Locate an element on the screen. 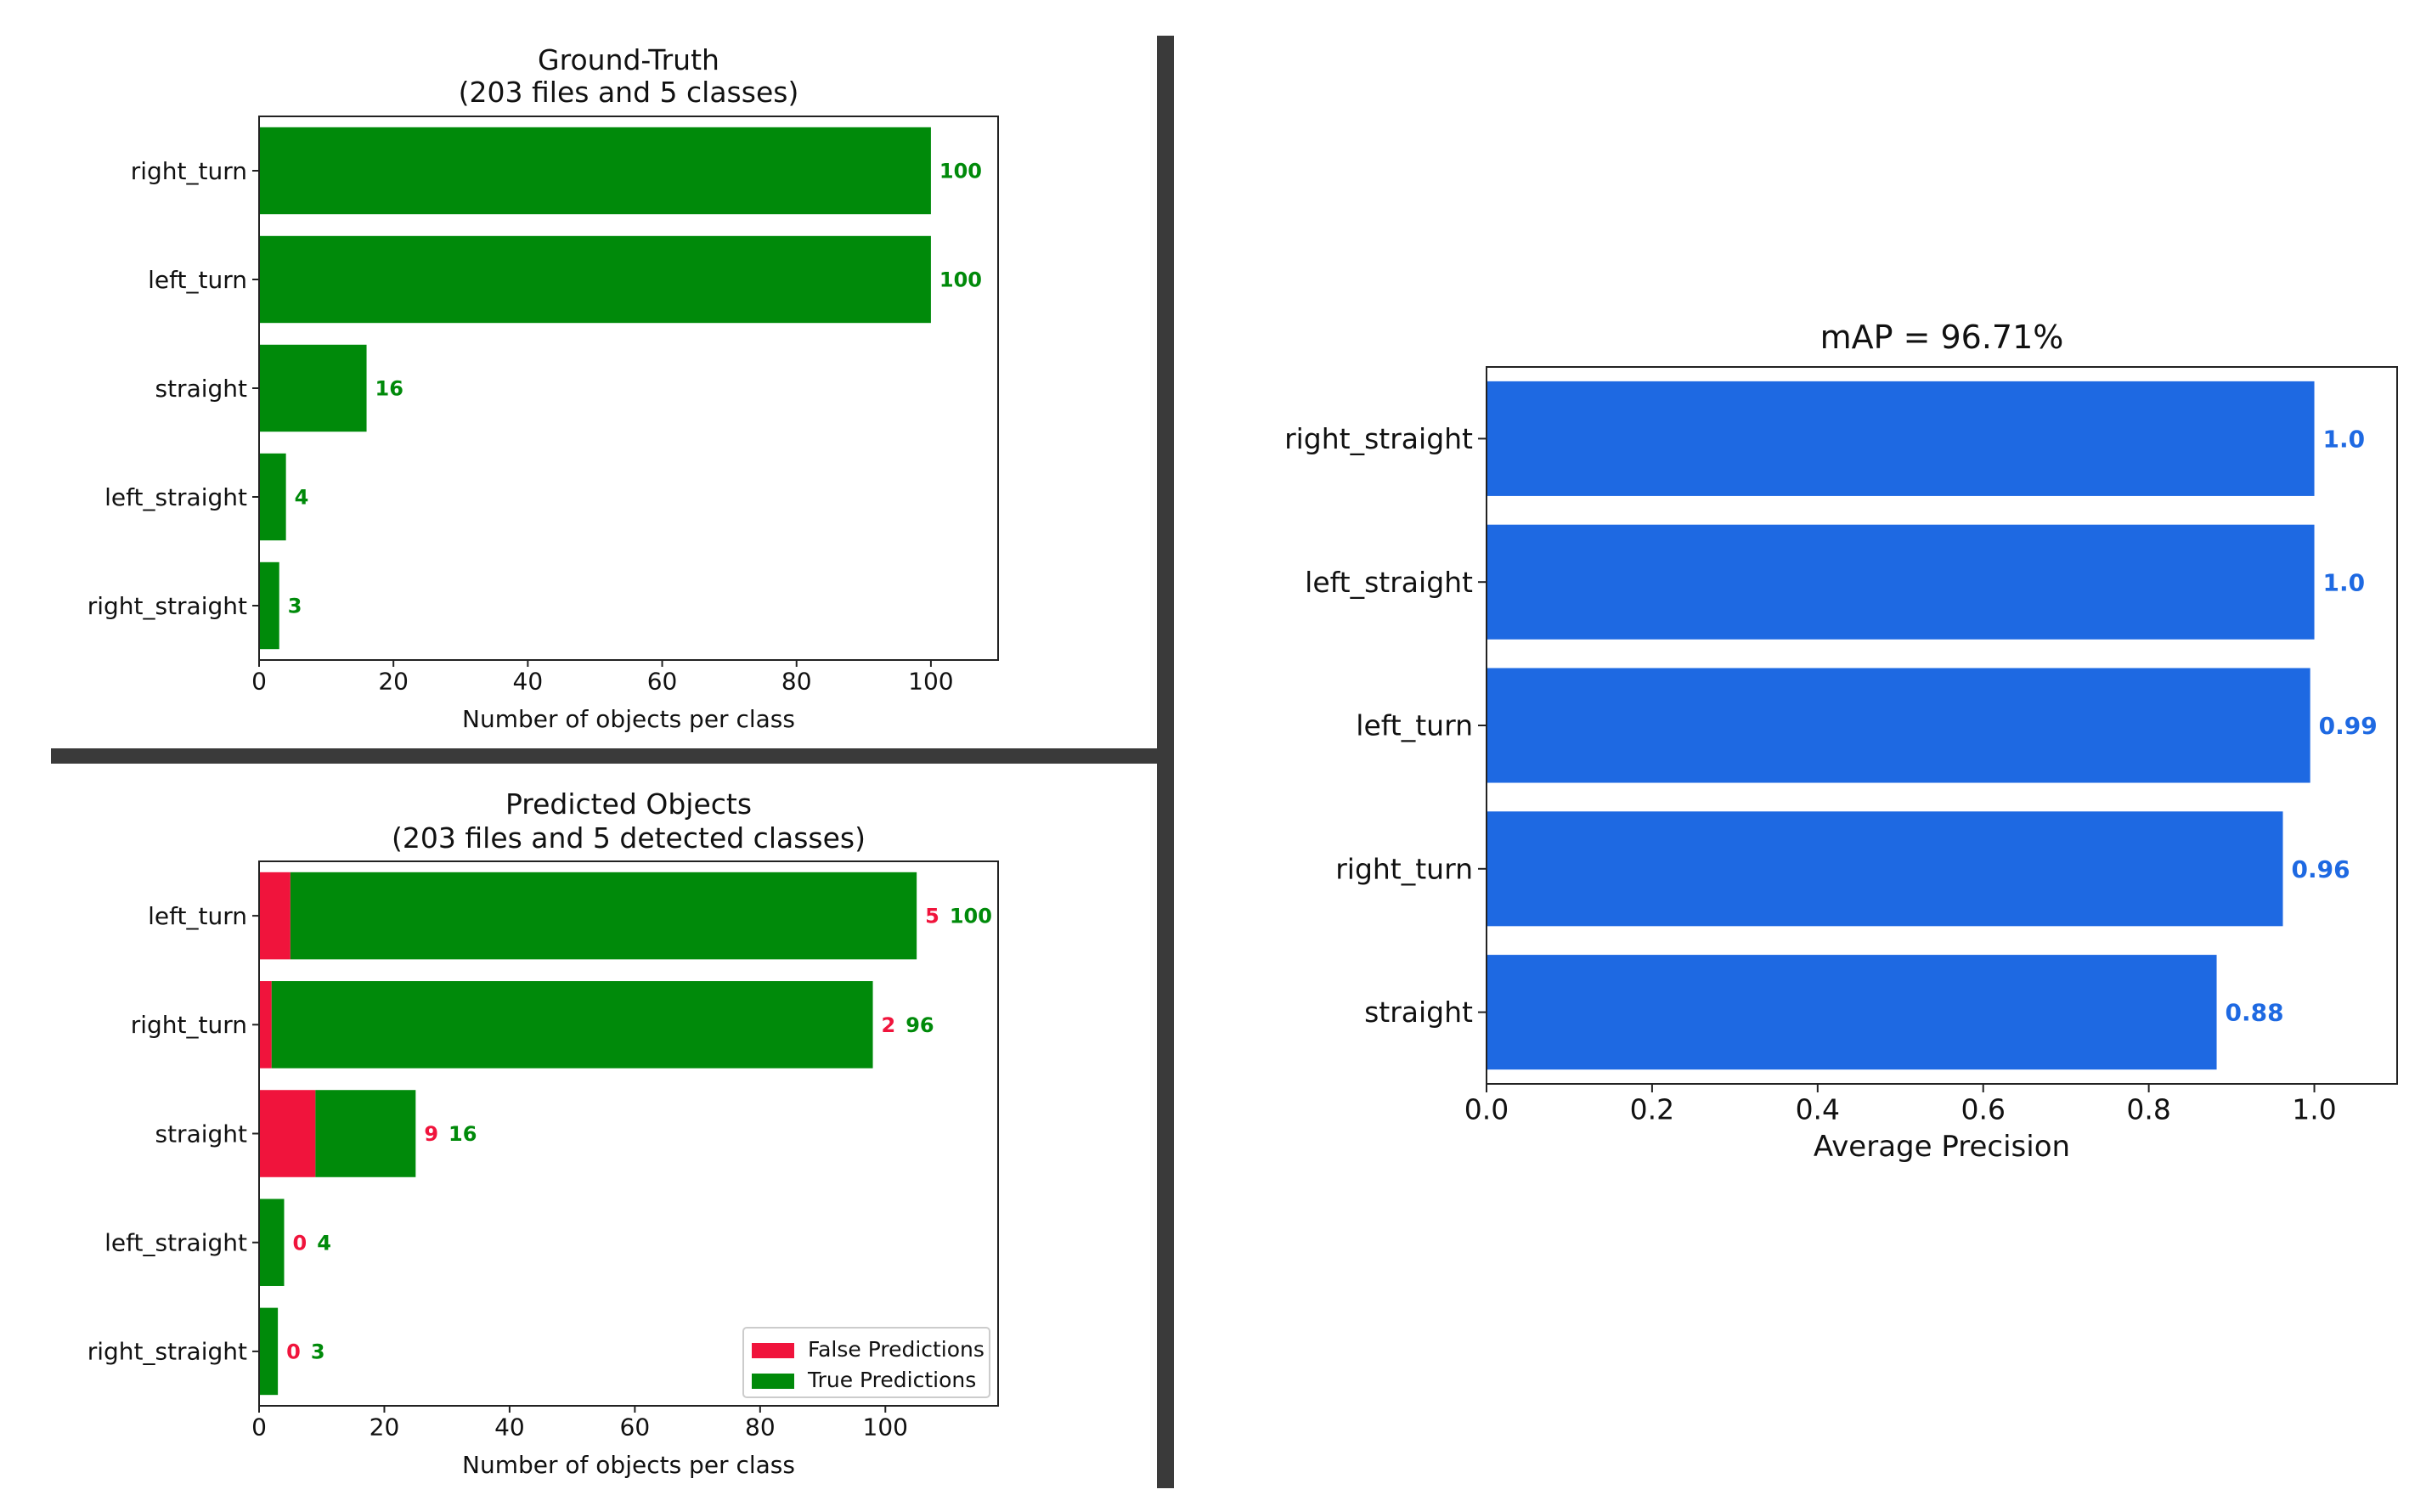 This screenshot has height=1512, width=2426. legend-label-true: True Predictions is located at coordinates (891, 1380).